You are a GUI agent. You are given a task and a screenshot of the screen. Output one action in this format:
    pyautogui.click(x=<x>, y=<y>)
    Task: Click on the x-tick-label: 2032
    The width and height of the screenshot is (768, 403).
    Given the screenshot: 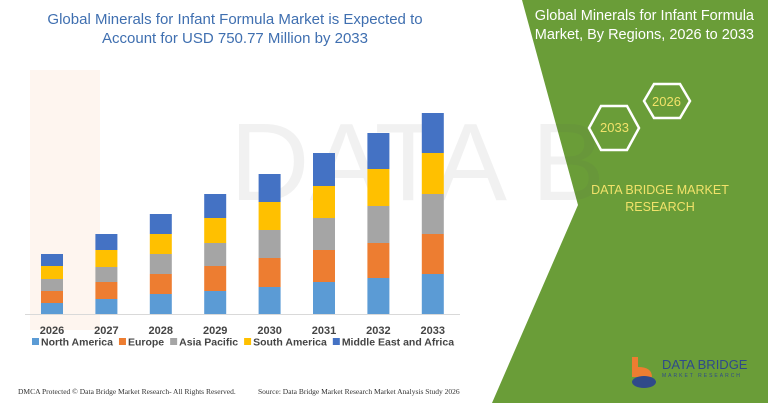 What is the action you would take?
    pyautogui.click(x=378, y=331)
    